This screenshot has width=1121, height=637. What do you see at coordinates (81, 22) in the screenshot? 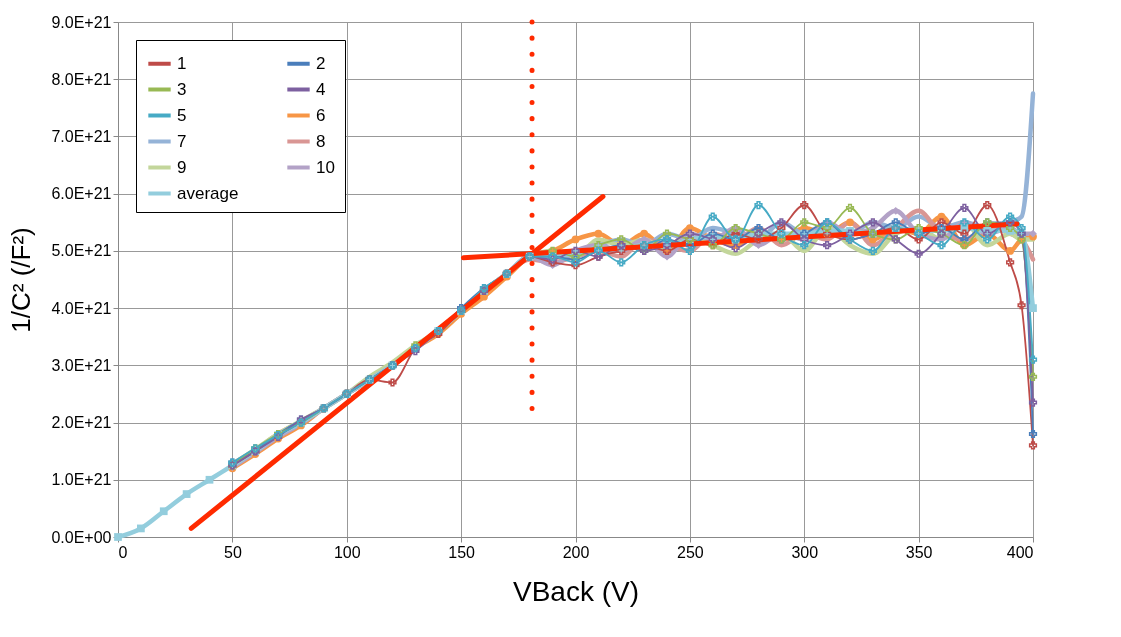
I see `y-tick-label: 9.0E+21` at bounding box center [81, 22].